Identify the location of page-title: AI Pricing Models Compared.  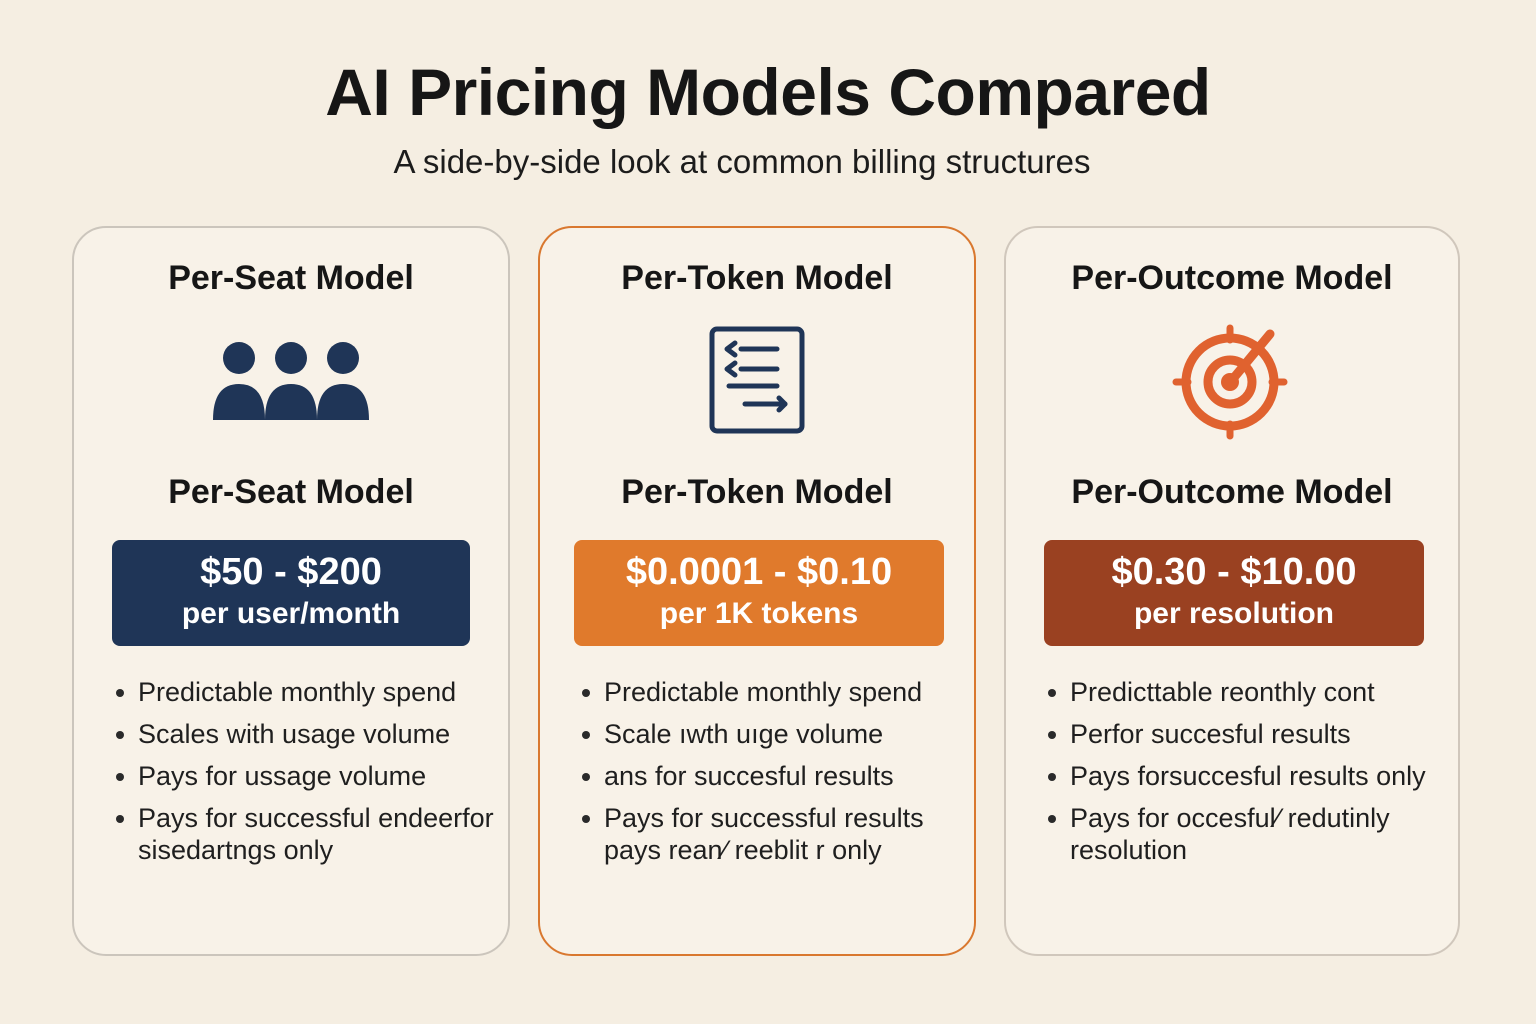
(768, 92).